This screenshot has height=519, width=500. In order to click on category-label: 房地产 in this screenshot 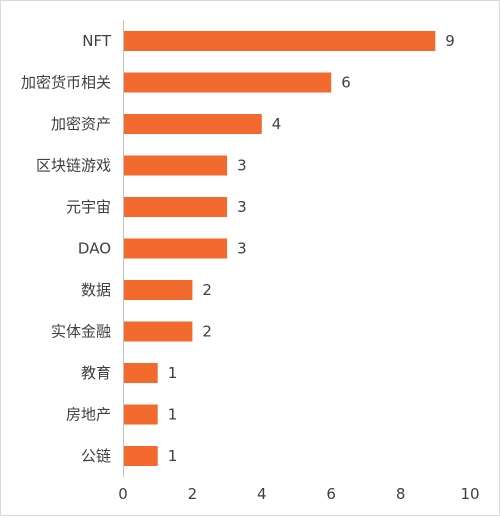, I will do `click(88, 415)`.